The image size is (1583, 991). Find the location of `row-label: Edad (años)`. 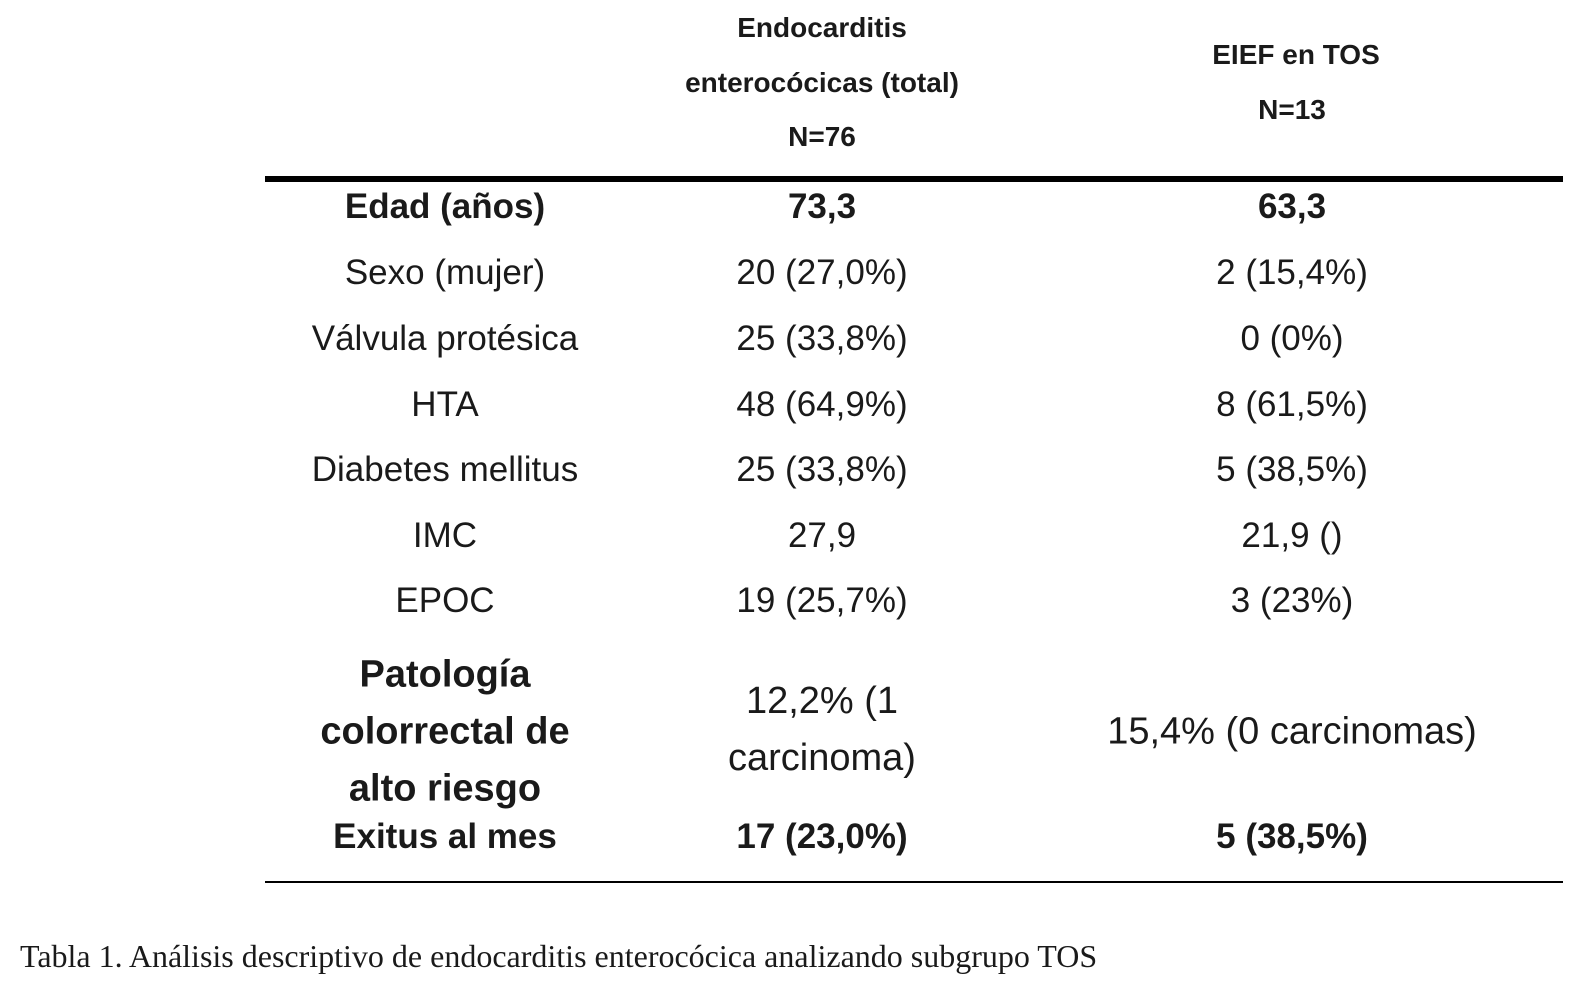

row-label: Edad (años) is located at coordinates (445, 206).